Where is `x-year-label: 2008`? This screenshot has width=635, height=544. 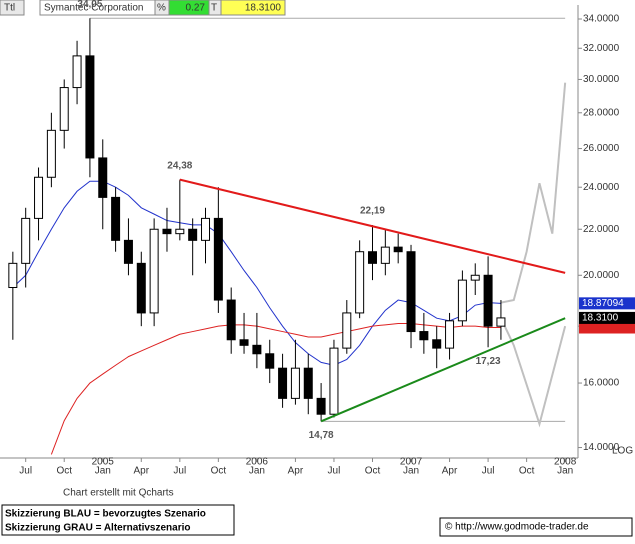
x-year-label: 2008 is located at coordinates (565, 462).